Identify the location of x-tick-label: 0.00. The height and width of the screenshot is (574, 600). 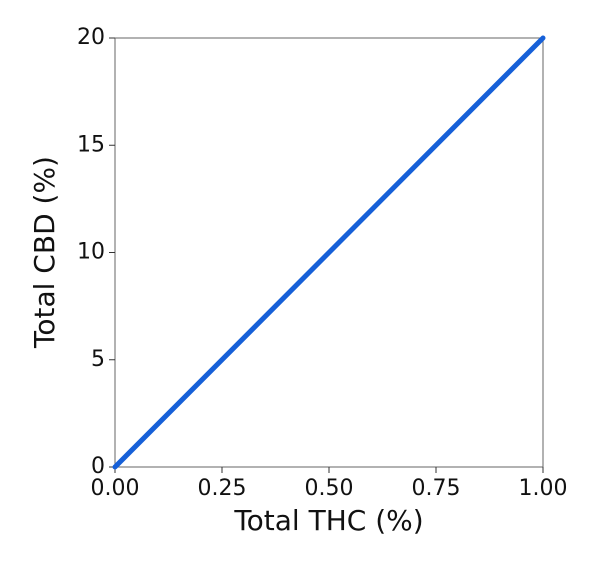
(115, 488).